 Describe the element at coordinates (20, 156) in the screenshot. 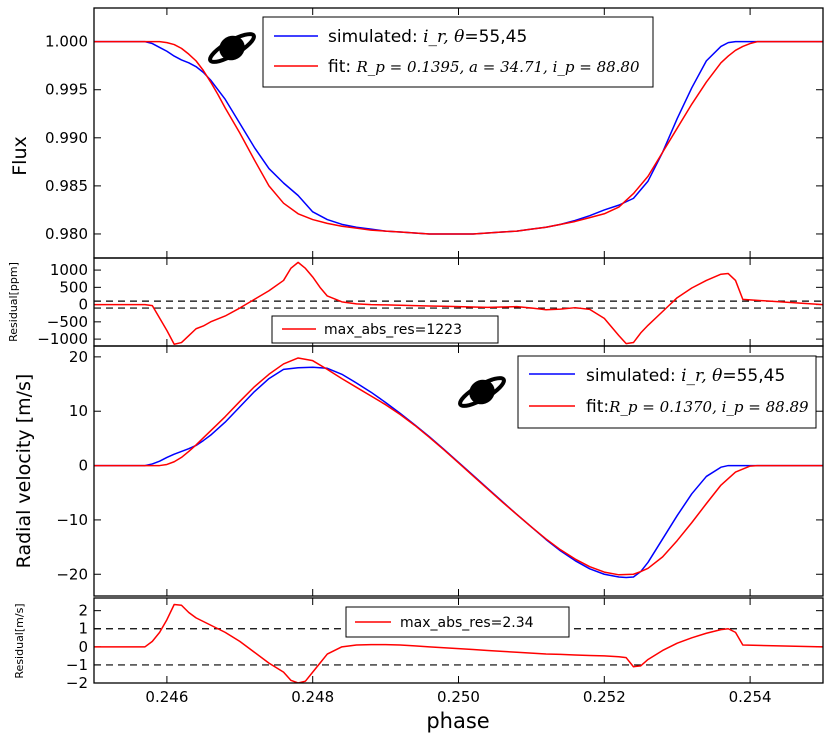

I see `flux-ylabel: Flux` at that location.